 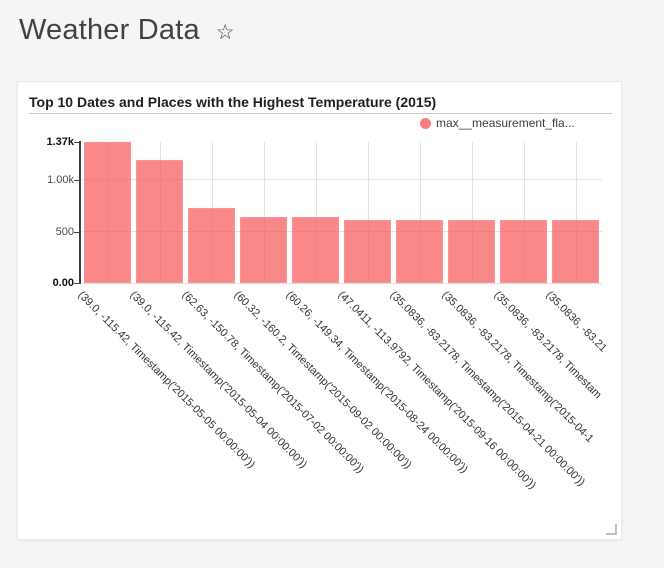 What do you see at coordinates (342, 283) in the screenshot?
I see `x-axis-baseline` at bounding box center [342, 283].